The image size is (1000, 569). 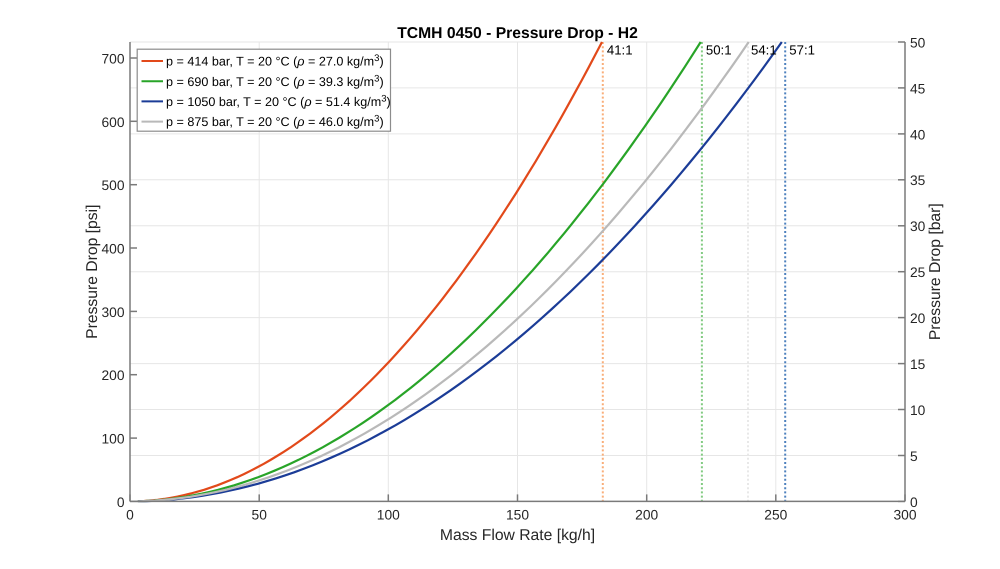 I want to click on svg-text: 35, so click(x=918, y=180).